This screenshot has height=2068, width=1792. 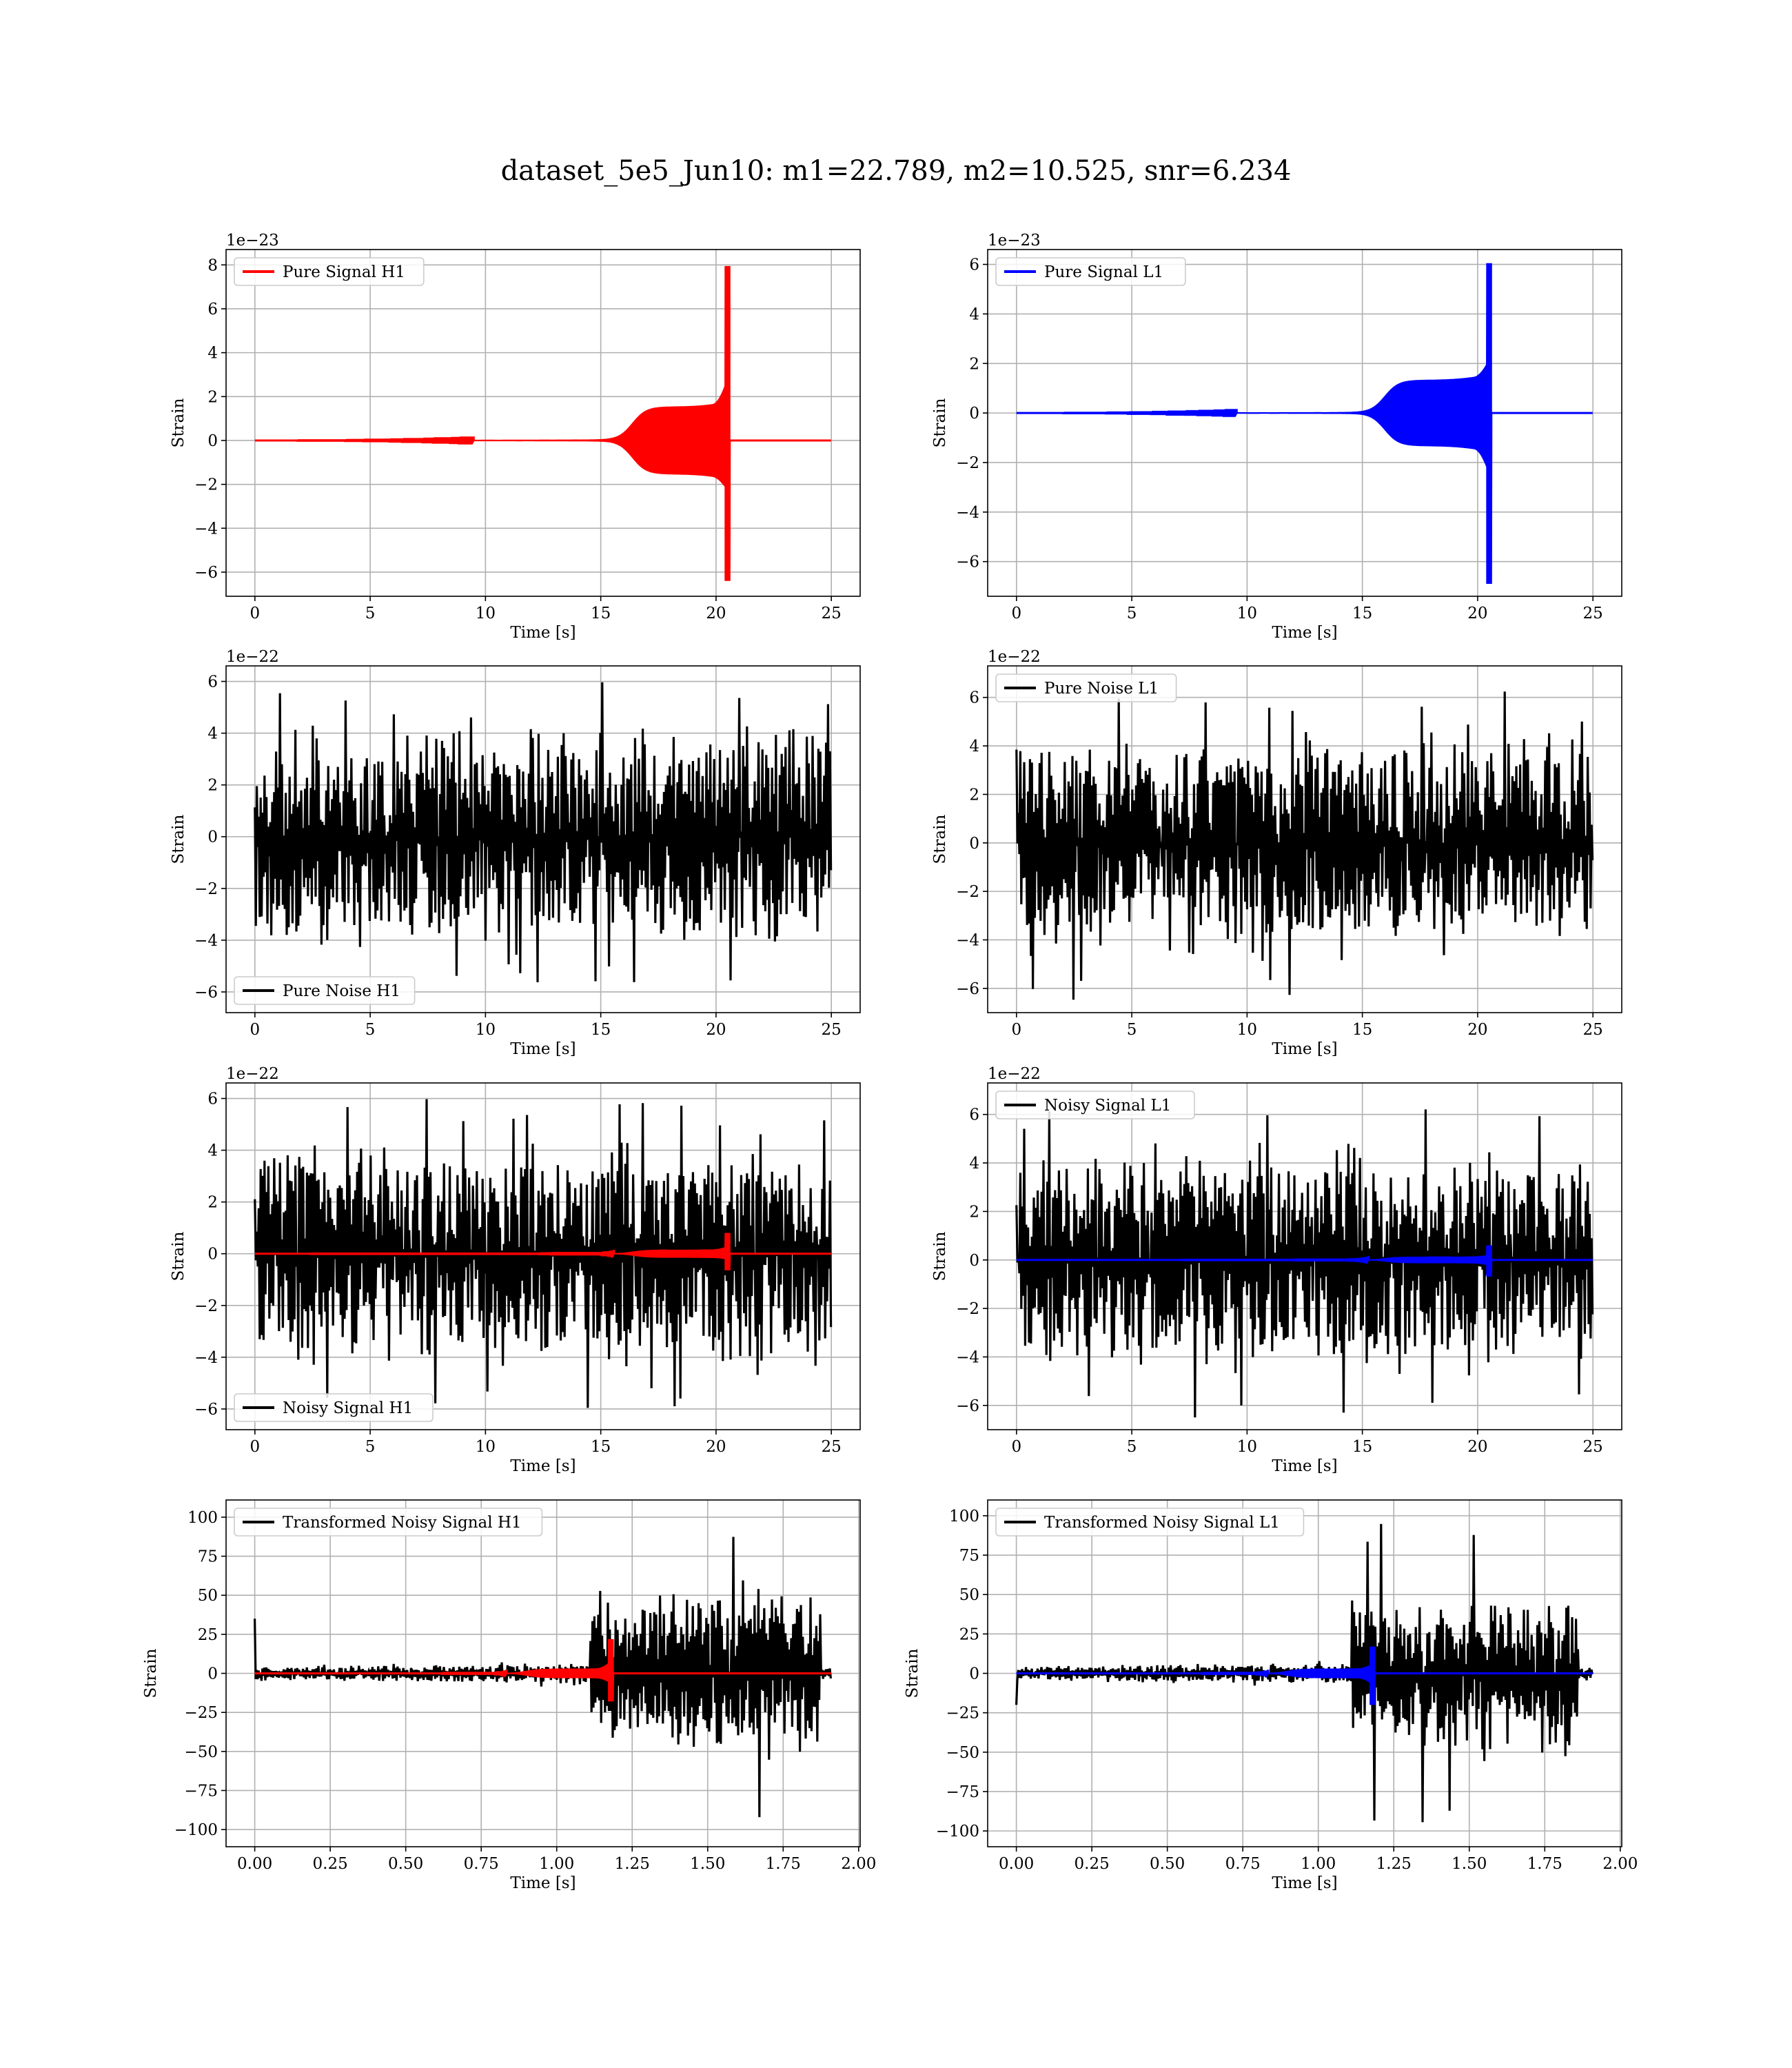 What do you see at coordinates (969, 1556) in the screenshot?
I see `y-tick-label: 75` at bounding box center [969, 1556].